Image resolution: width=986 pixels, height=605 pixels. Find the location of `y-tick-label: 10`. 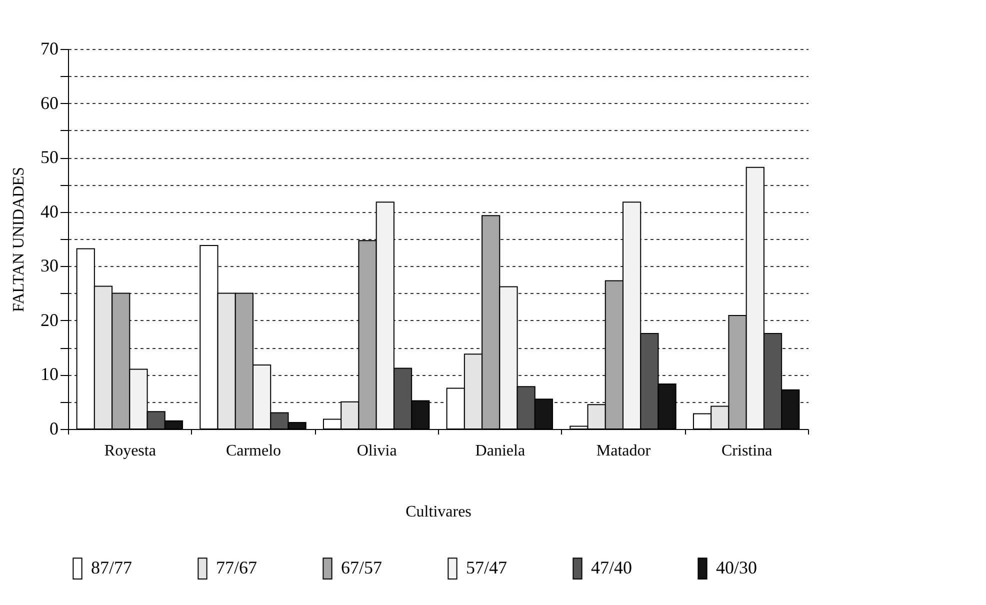

y-tick-label: 10 is located at coordinates (49, 374).